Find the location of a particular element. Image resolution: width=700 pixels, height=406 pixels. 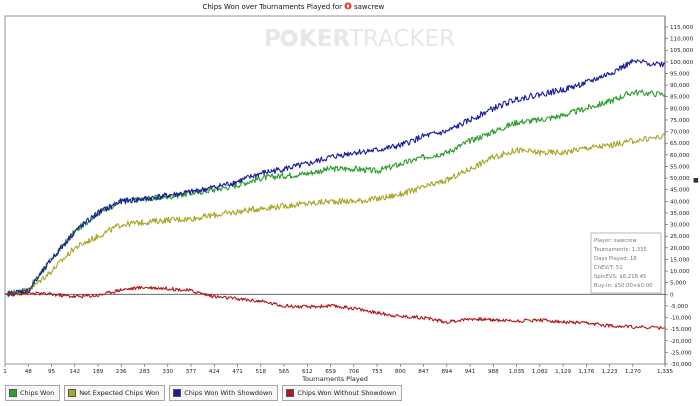

x-tick-label: 988 is located at coordinates (493, 372).